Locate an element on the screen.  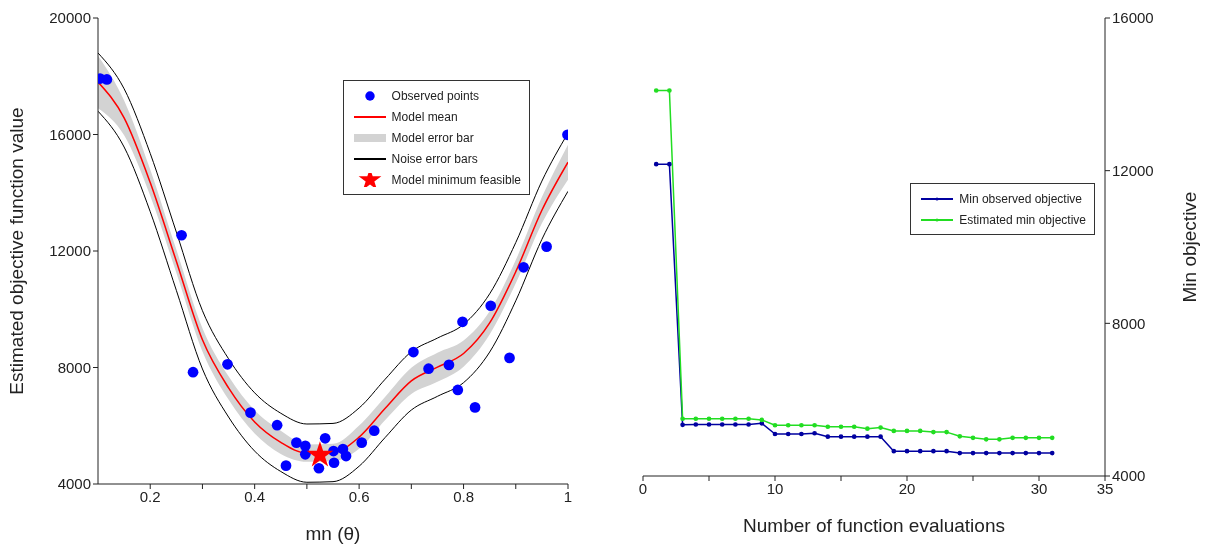
annotation: Model error bar is located at coordinates (432, 137).